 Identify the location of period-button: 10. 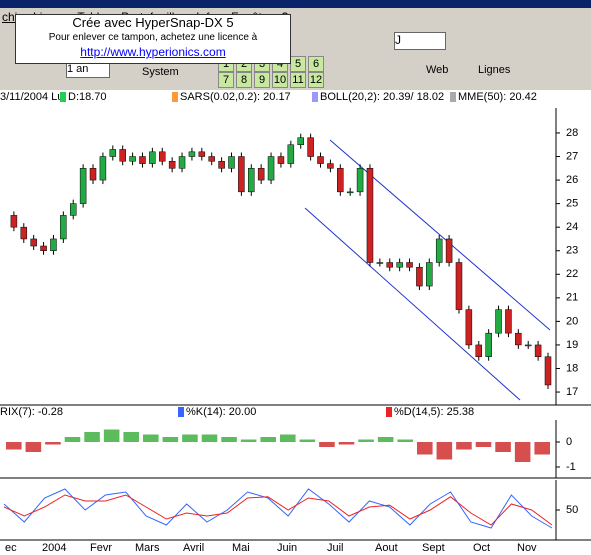
(280, 80).